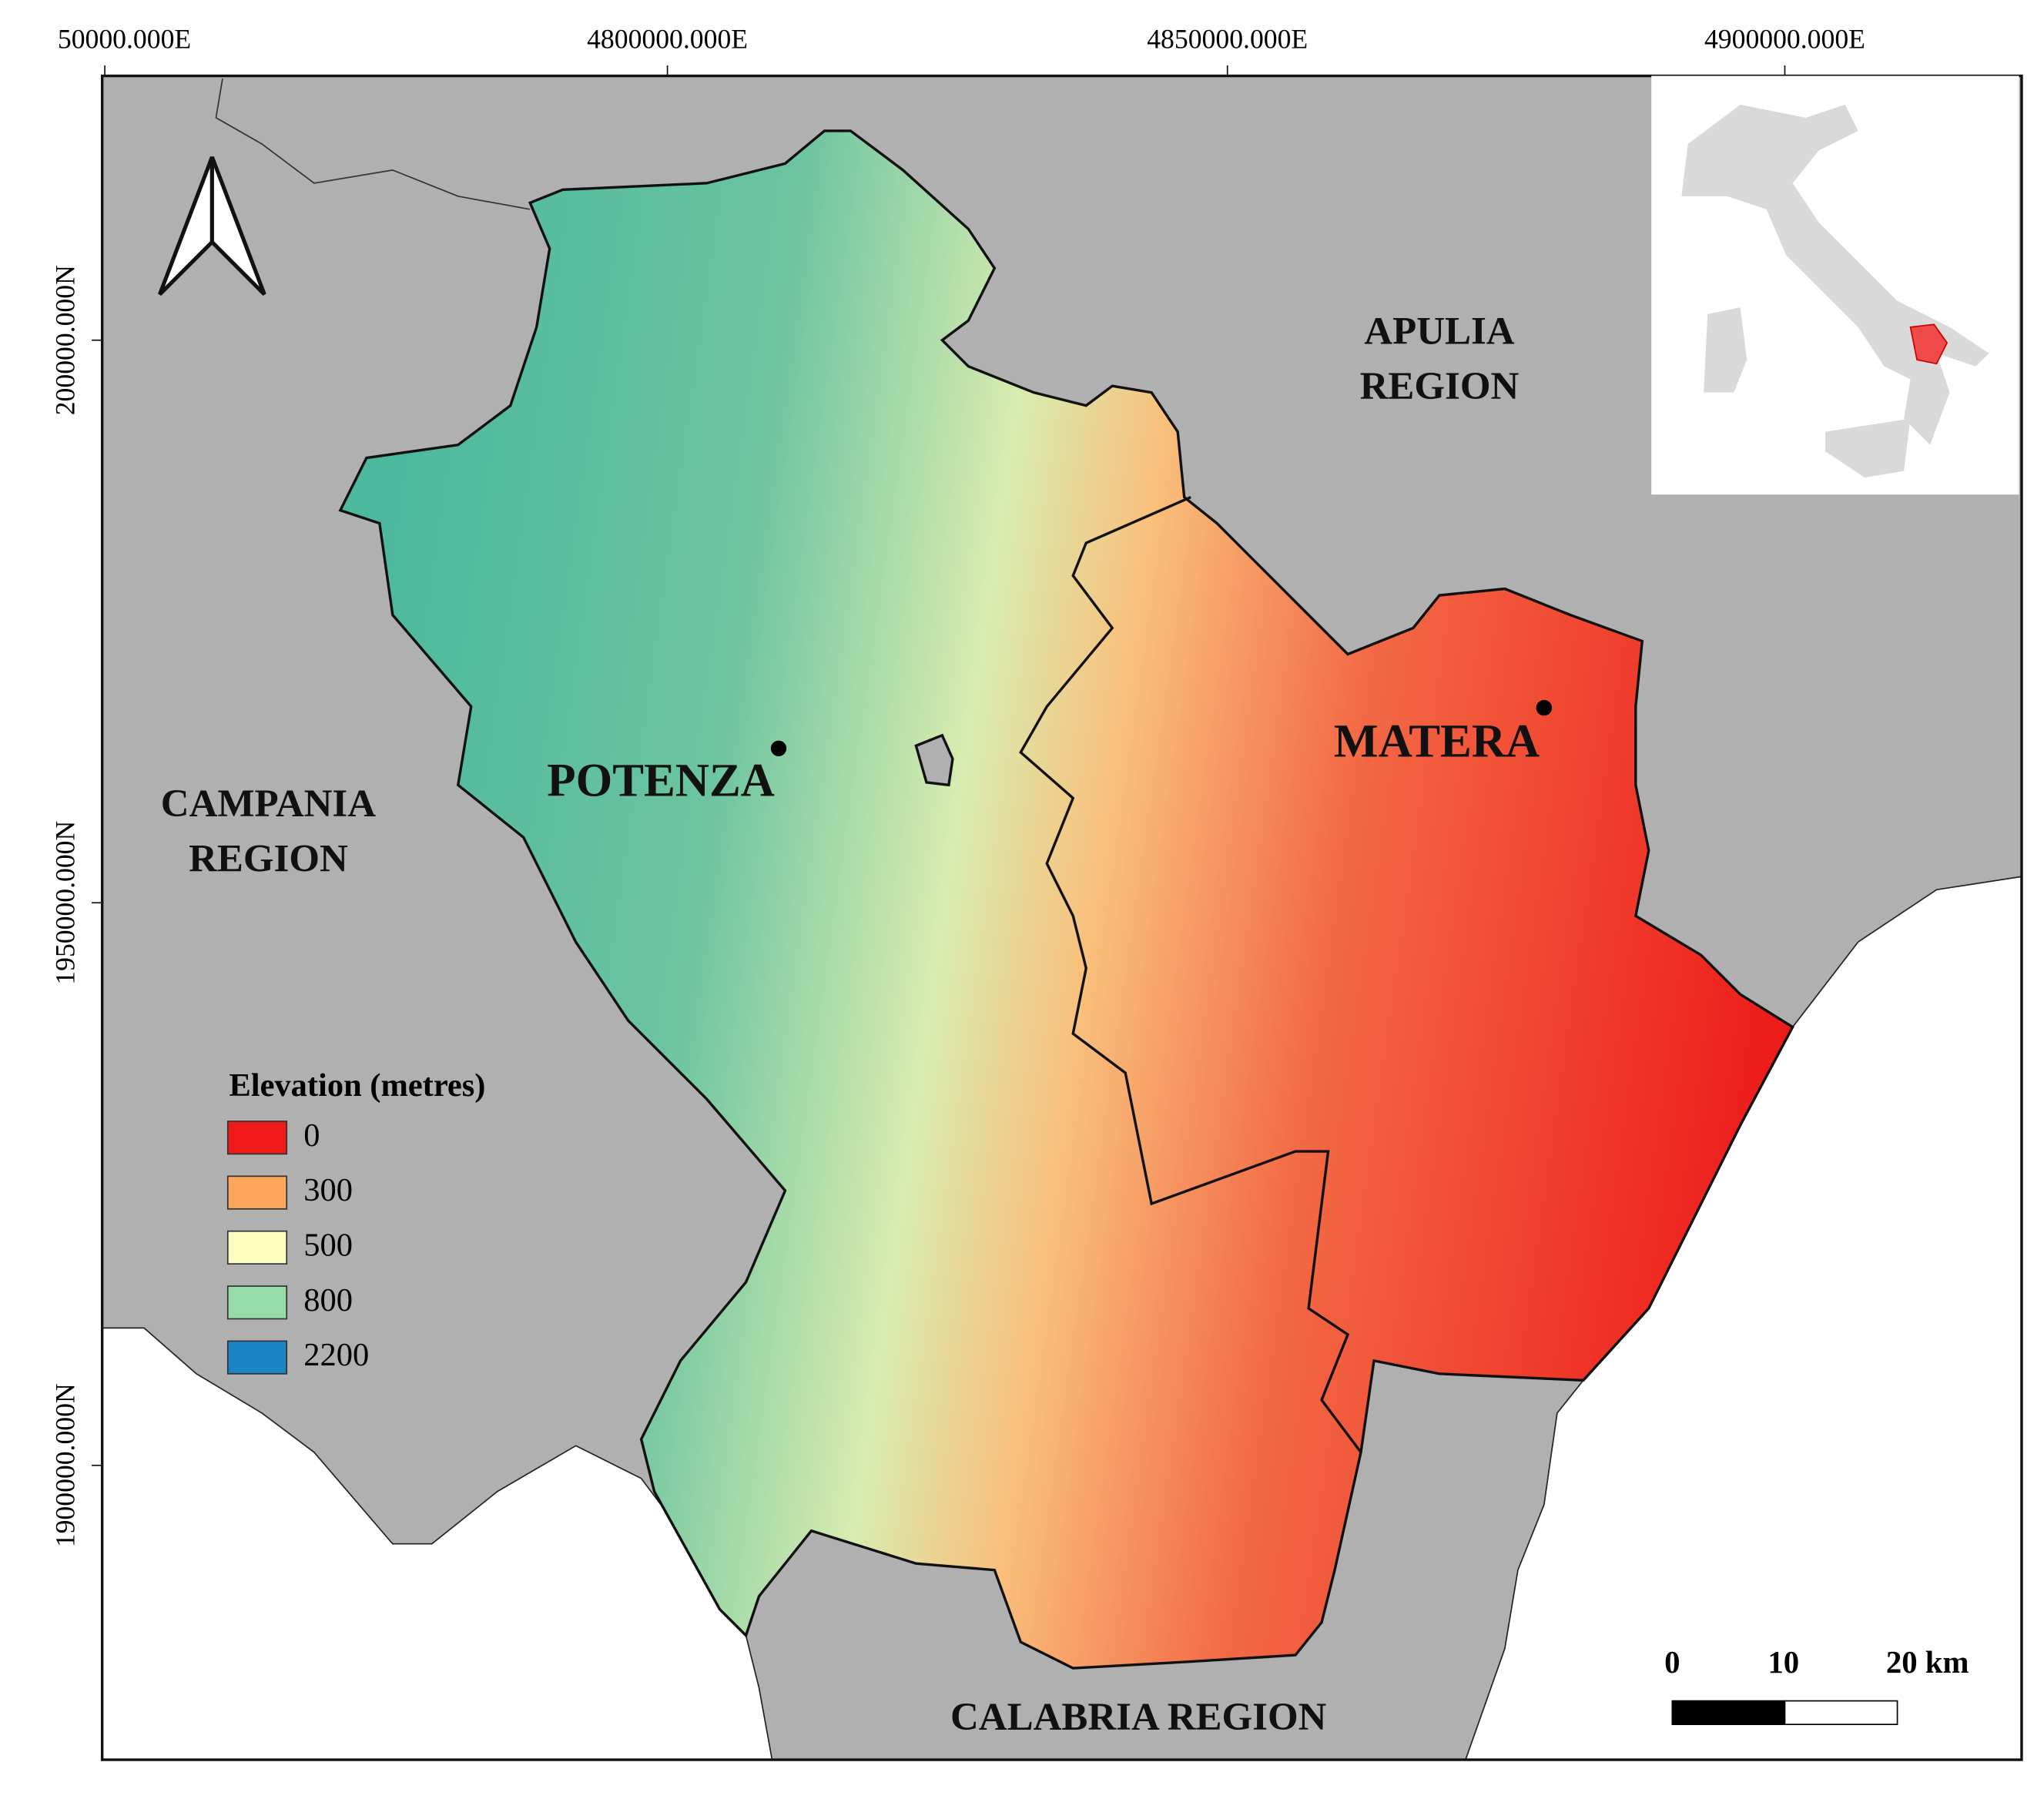  I want to click on legend-label: 300, so click(328, 1190).